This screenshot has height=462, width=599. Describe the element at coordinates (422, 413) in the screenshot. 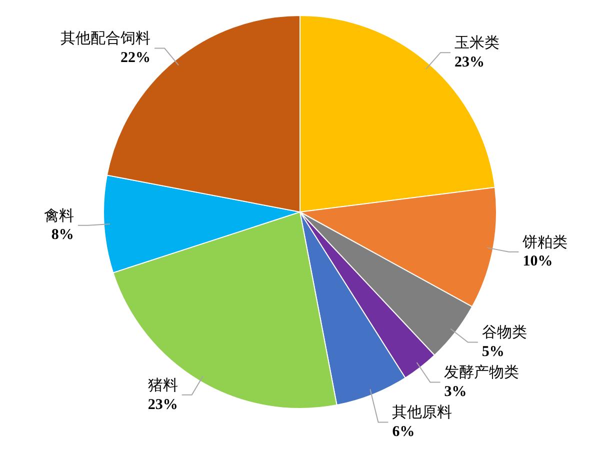

I see `slice-label: 其他原料` at that location.